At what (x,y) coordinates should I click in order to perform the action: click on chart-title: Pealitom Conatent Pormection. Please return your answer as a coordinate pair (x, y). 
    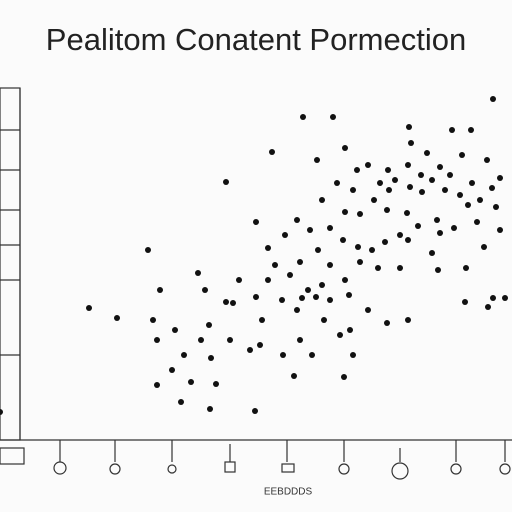
    Looking at the image, I should click on (256, 39).